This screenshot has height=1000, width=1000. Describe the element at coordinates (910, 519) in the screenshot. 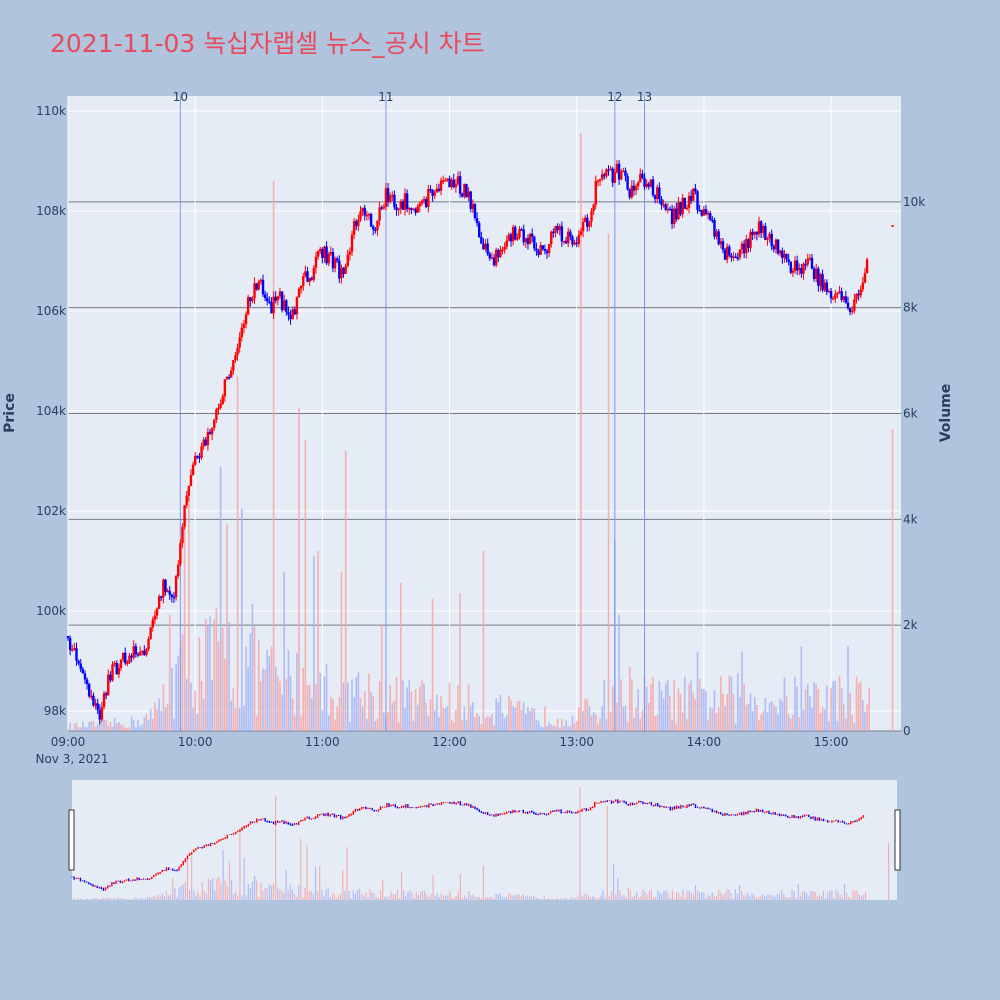

I see `volume-tick-label: 4k` at that location.